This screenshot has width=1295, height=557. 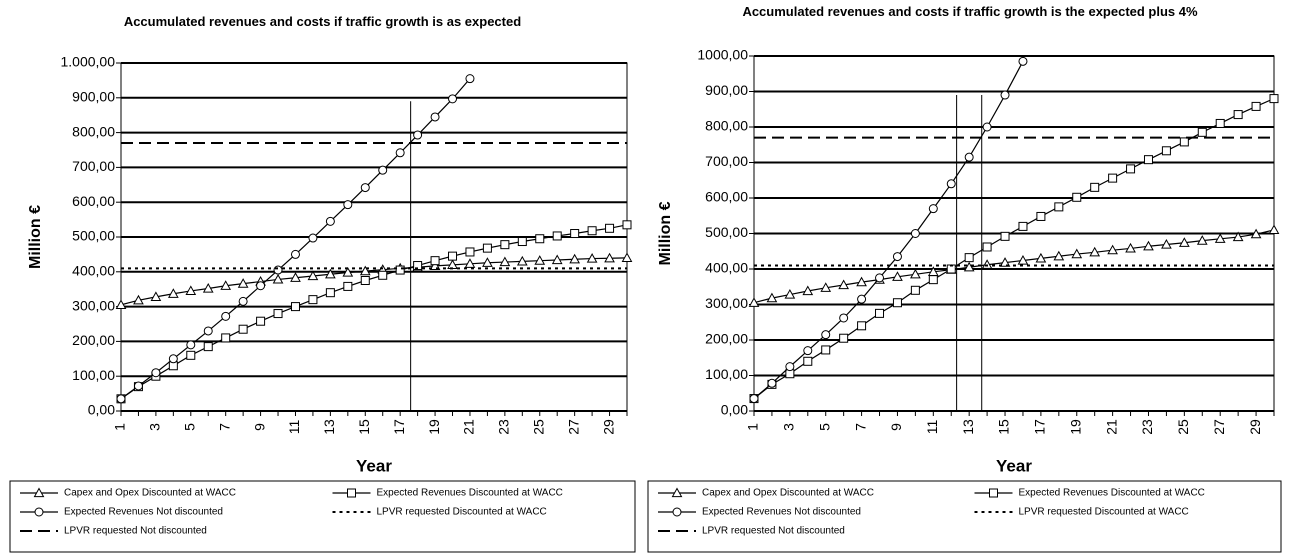 I want to click on x-tick-label: 21, so click(x=469, y=427).